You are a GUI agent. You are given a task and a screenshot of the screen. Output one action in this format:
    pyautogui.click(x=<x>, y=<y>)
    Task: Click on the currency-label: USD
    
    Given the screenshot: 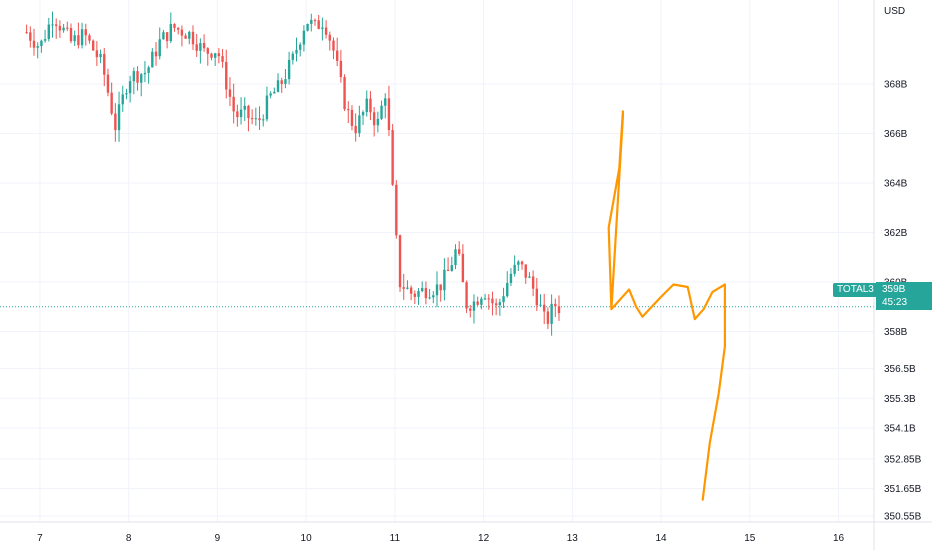 What is the action you would take?
    pyautogui.click(x=895, y=11)
    